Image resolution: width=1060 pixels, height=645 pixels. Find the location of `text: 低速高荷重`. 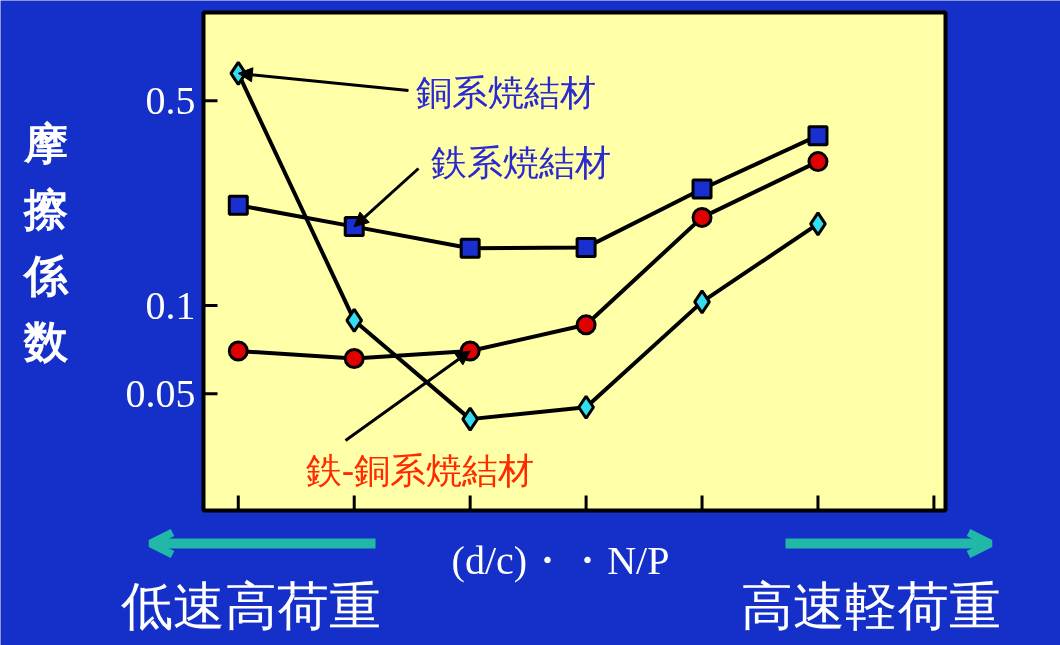

text: 低速高荷重 is located at coordinates (250, 605).